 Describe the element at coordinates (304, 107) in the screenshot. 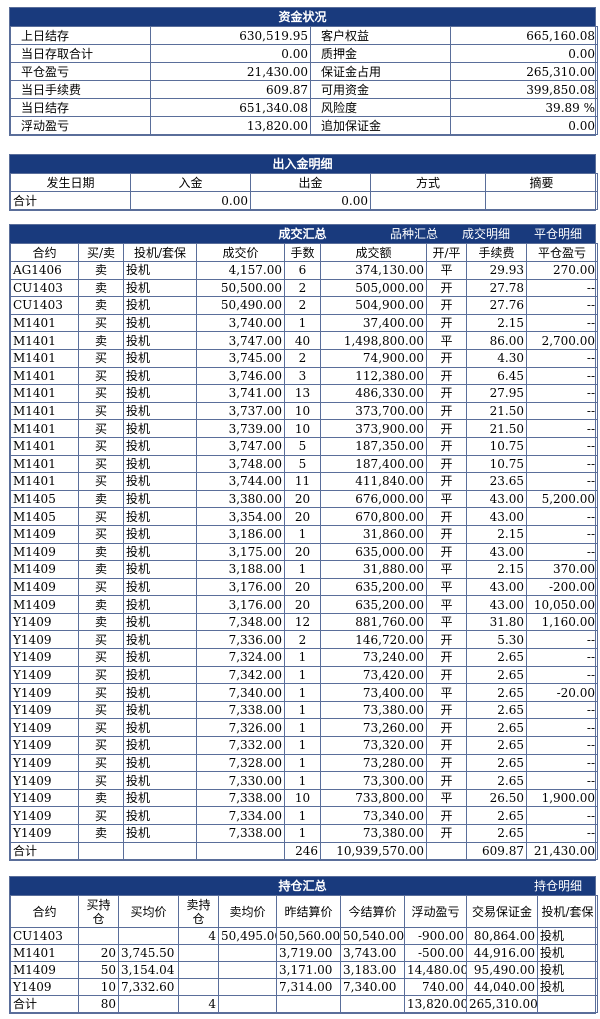

I see `funds-row: 当日结存 651,340.08 风险度 39.89 %` at that location.